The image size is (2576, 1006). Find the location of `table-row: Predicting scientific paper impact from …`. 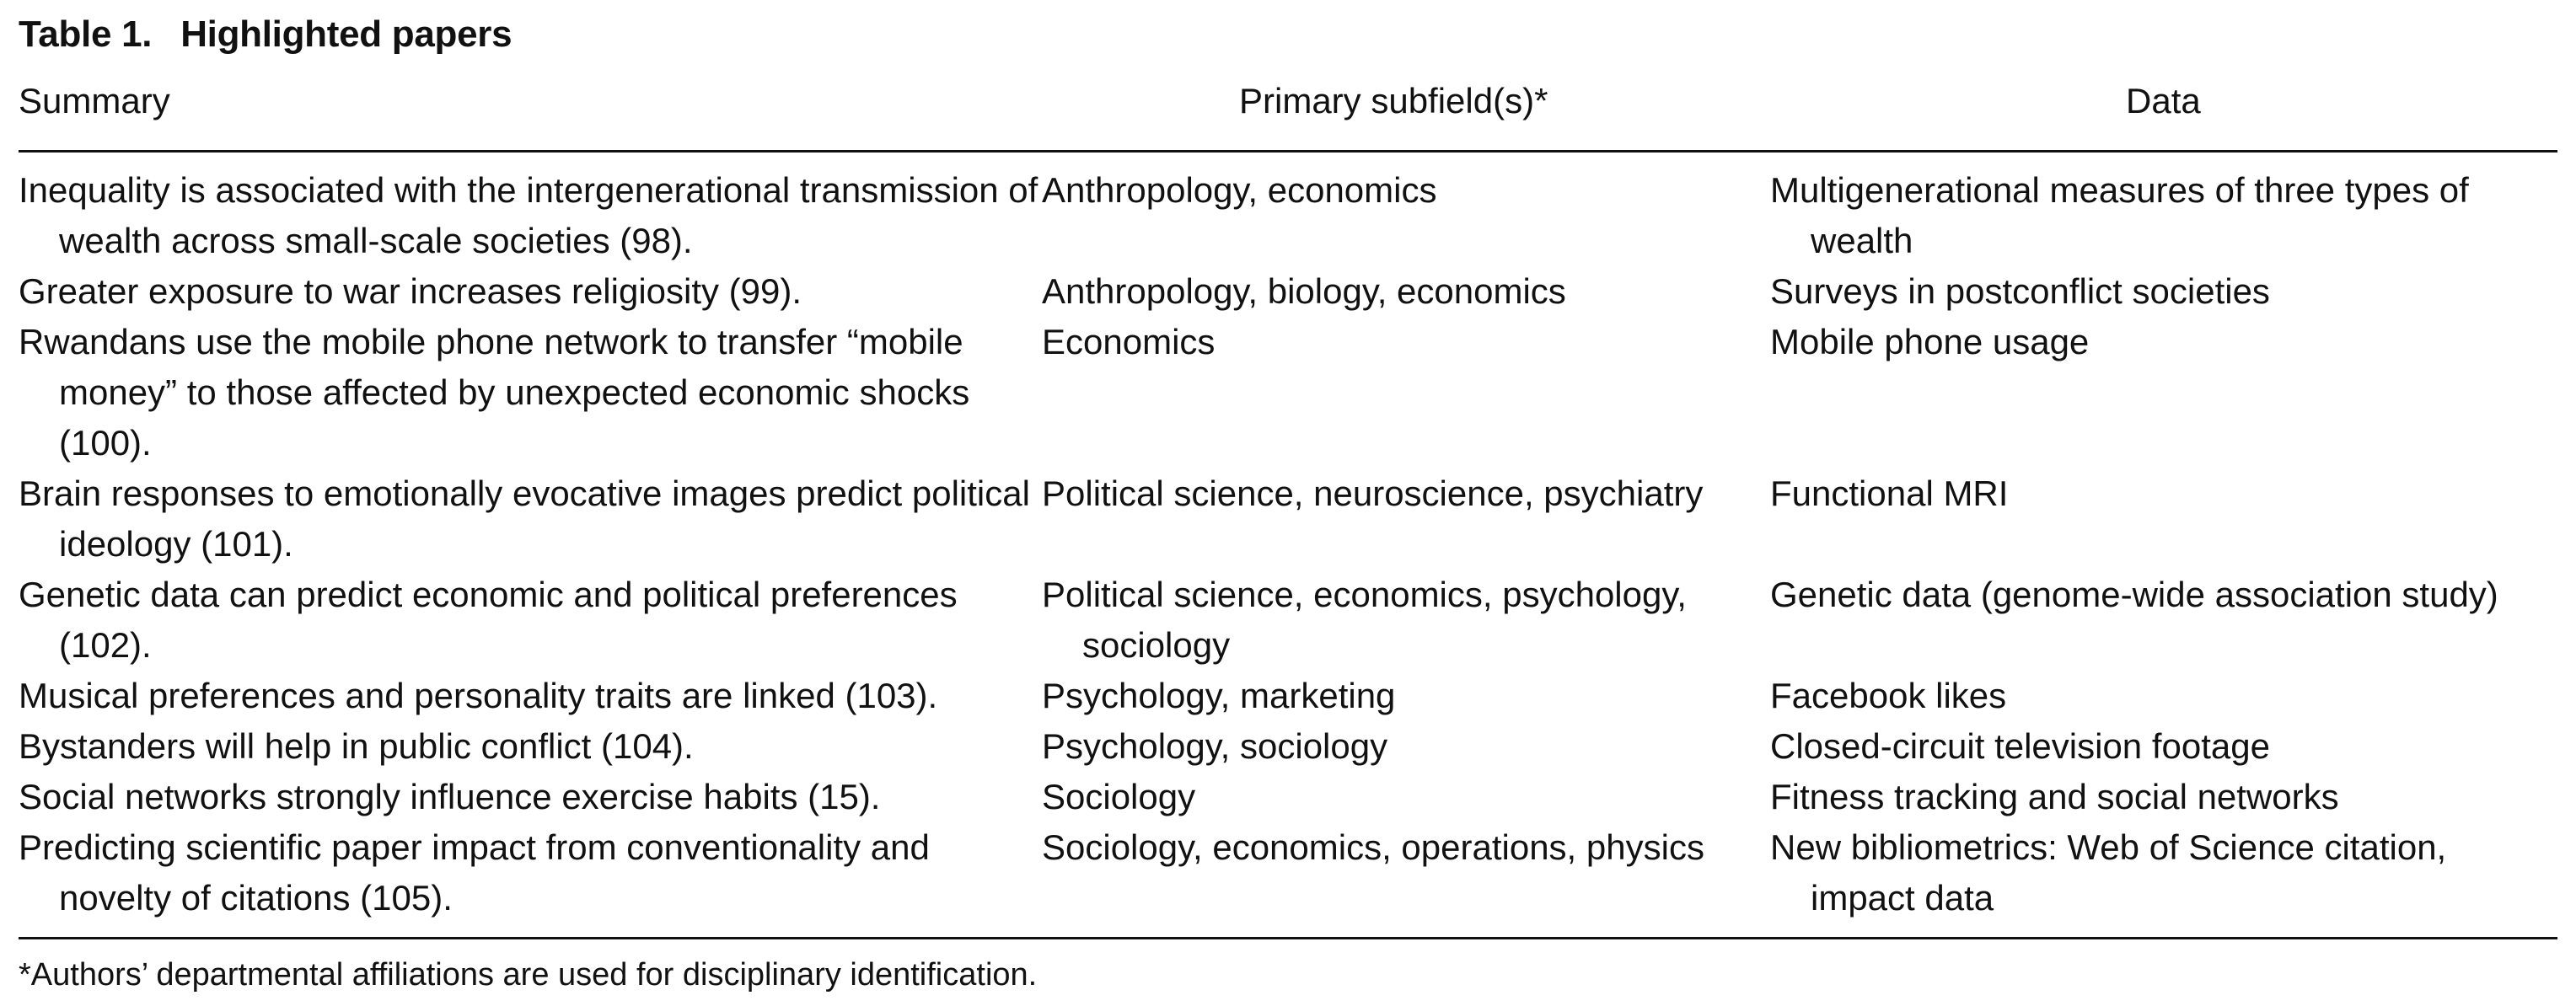

table-row: Predicting scientific paper impact from … is located at coordinates (1288, 872).